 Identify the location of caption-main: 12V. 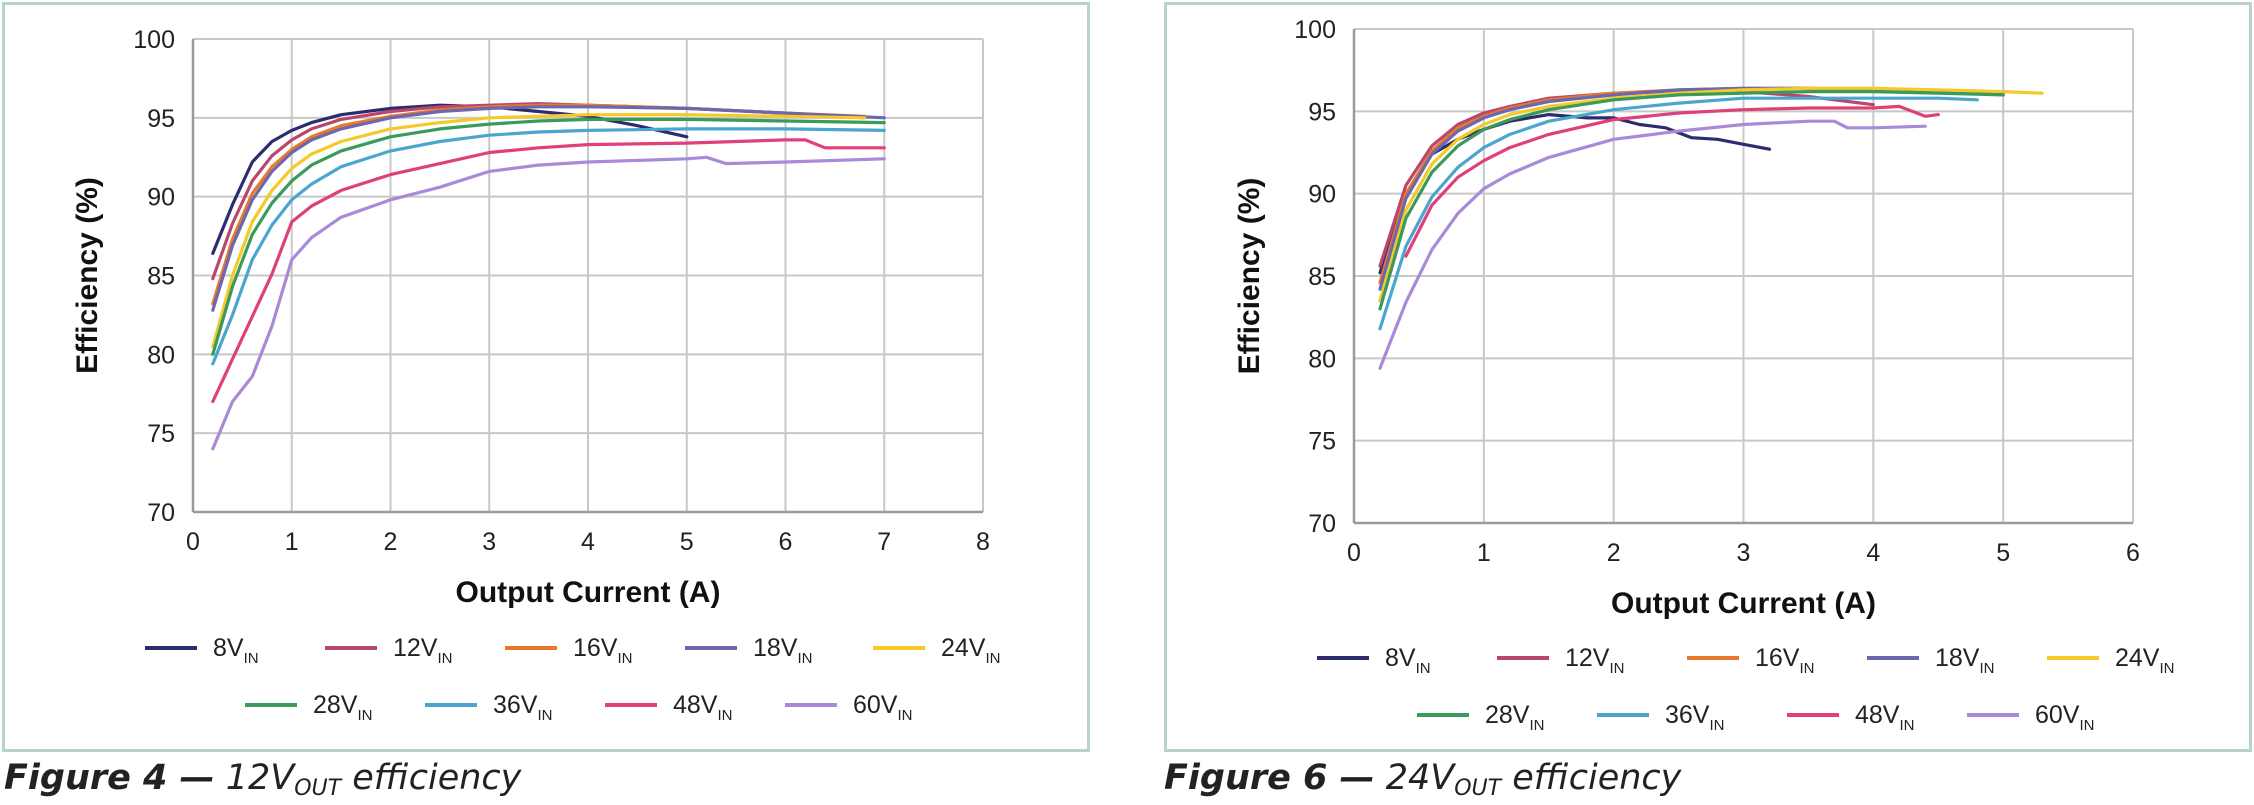
(260, 778).